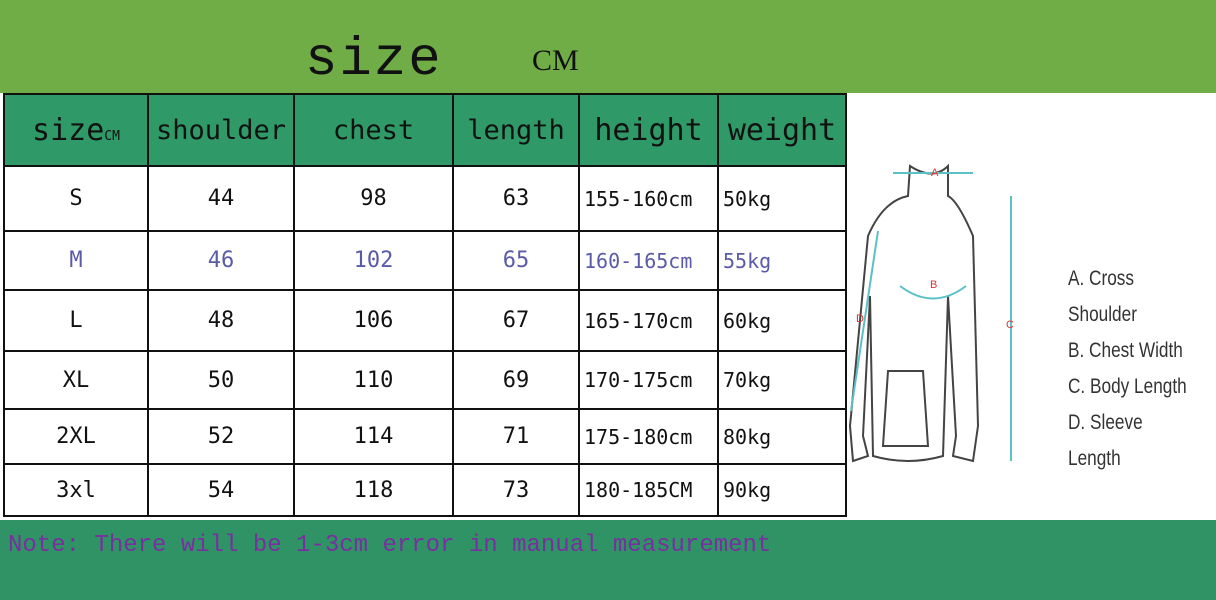  Describe the element at coordinates (648, 490) in the screenshot. I see `table-cell-height: 180-185CM` at that location.